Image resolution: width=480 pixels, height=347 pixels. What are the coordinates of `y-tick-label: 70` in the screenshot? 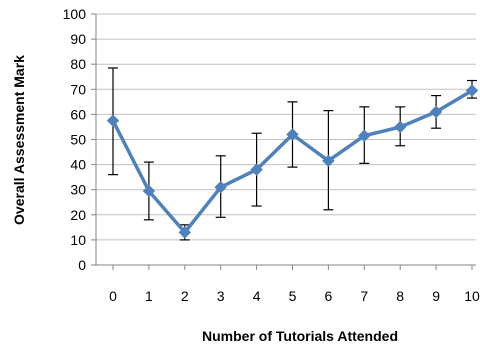 It's located at (78, 89).